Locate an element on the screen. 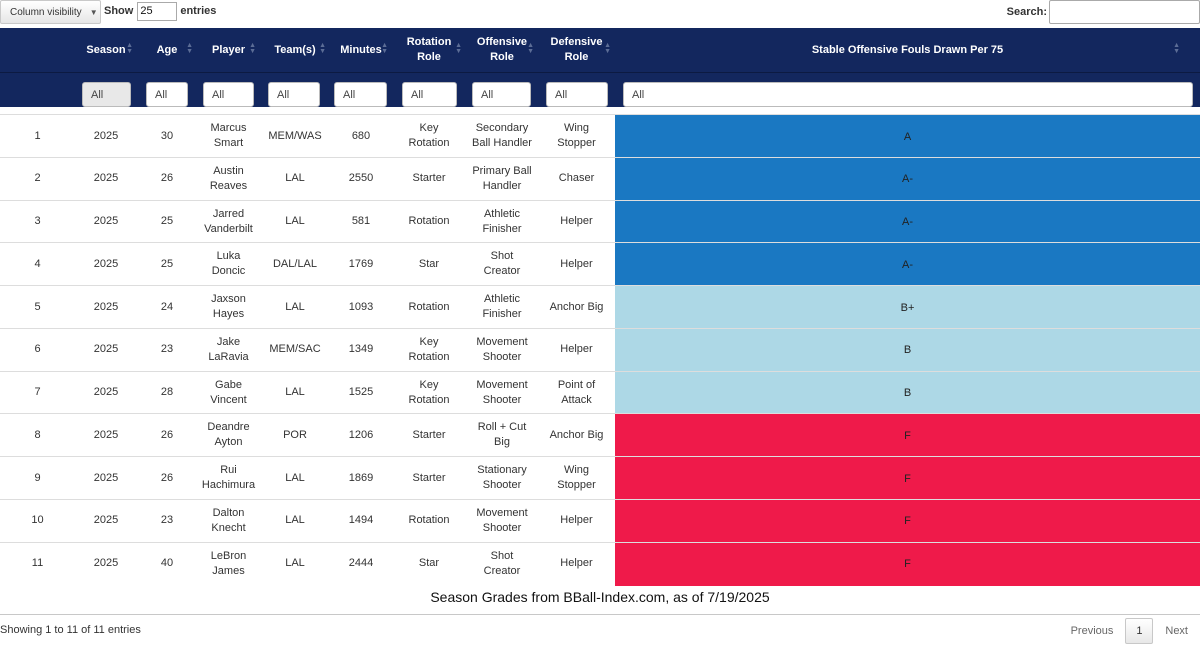 This screenshot has height=645, width=1200. cell-idx: 11 is located at coordinates (37, 564).